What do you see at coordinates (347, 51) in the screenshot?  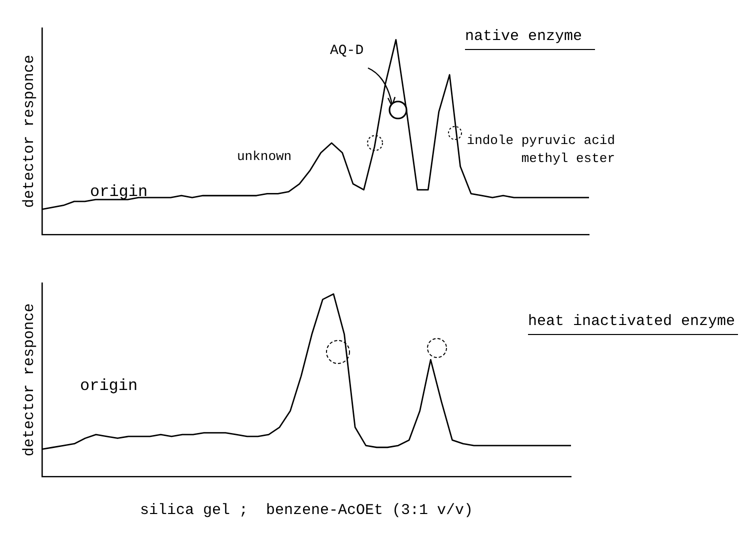 I see `annotation: AQ-D` at bounding box center [347, 51].